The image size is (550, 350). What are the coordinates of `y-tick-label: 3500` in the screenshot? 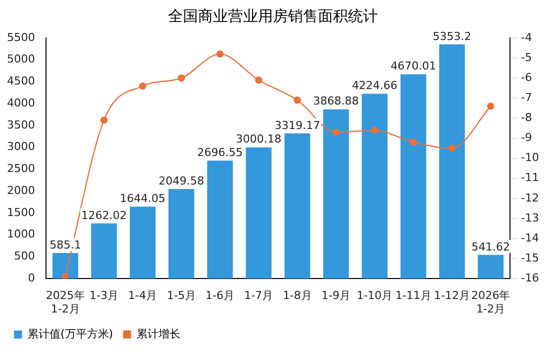 It's located at (20, 125).